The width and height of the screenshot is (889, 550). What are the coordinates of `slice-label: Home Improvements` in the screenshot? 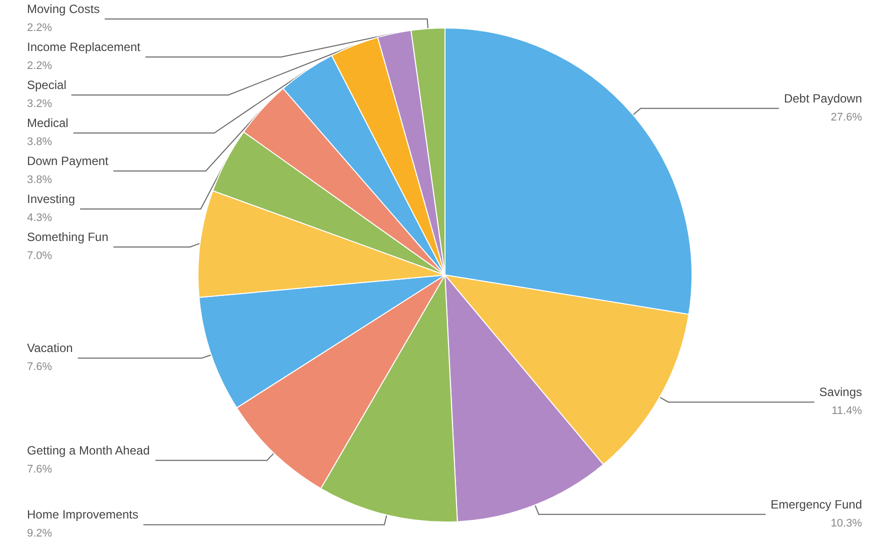 It's located at (82, 515).